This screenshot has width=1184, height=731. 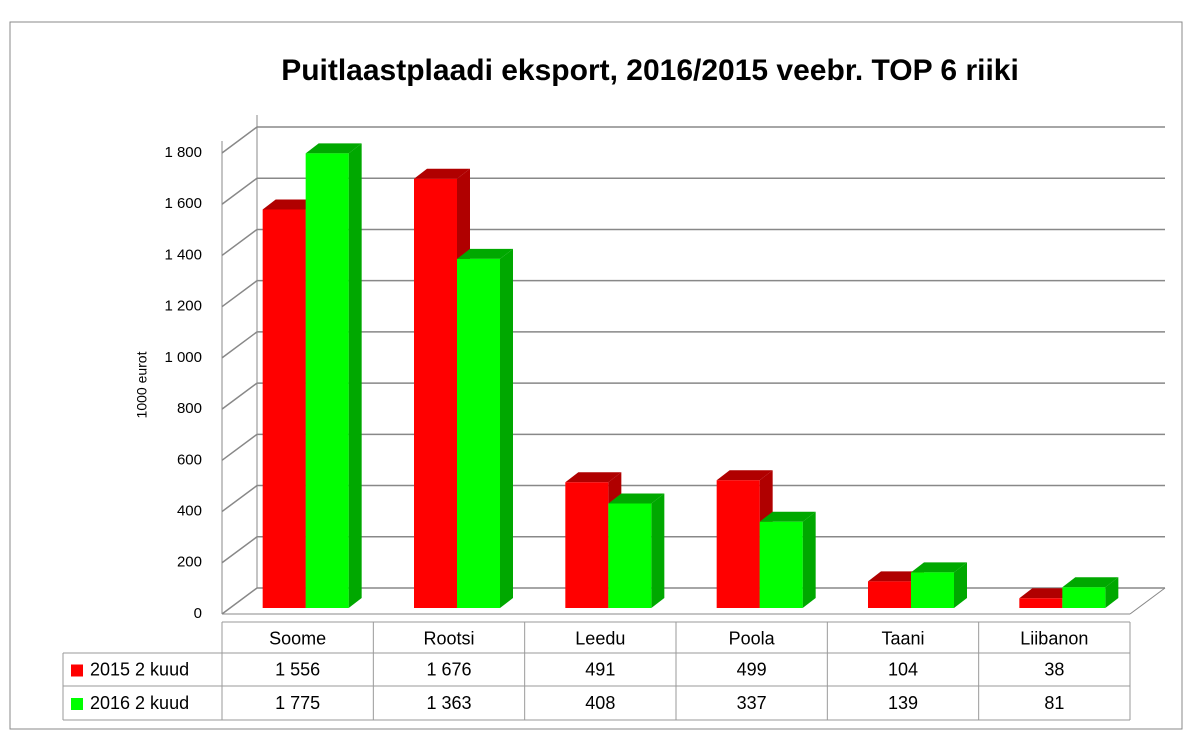 What do you see at coordinates (189, 511) in the screenshot?
I see `y-tick-label: 400` at bounding box center [189, 511].